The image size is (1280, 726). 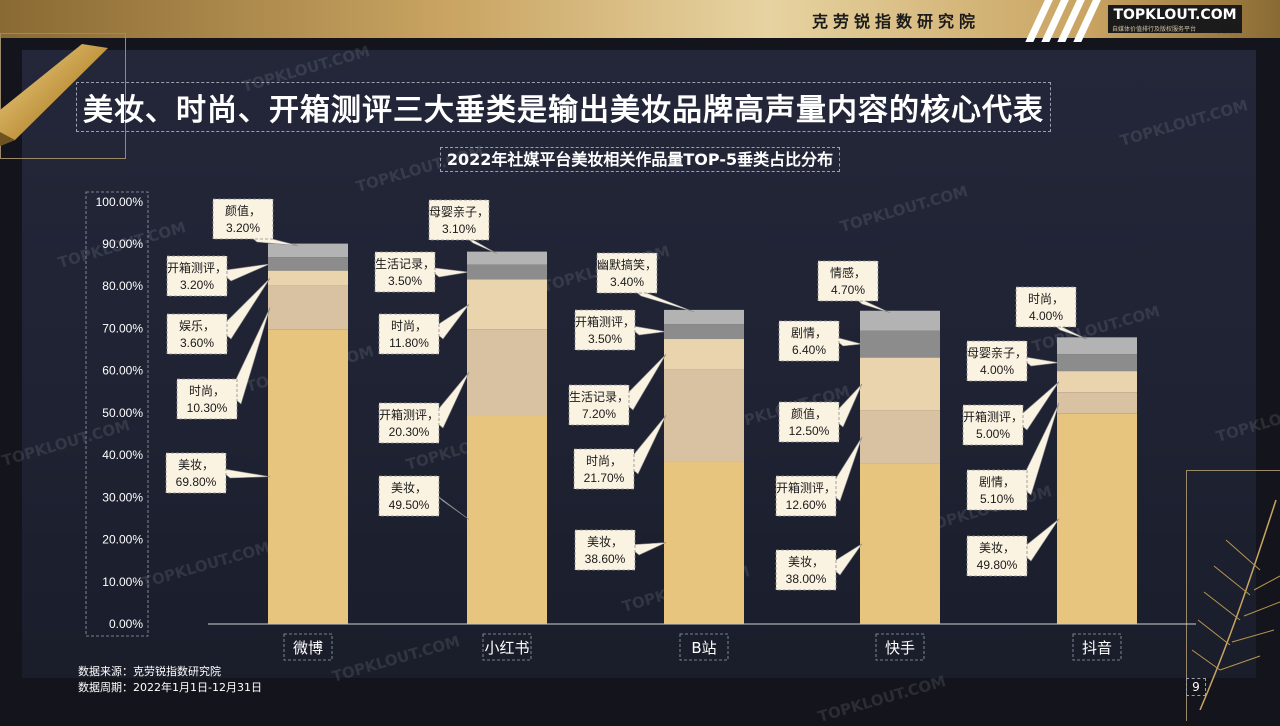 What do you see at coordinates (640, 21) in the screenshot?
I see `top-bar: 克劳锐指数研究院 TOPKLOUT.COM 自媒体价值排行及版权服务平台 克劳锐` at bounding box center [640, 21].